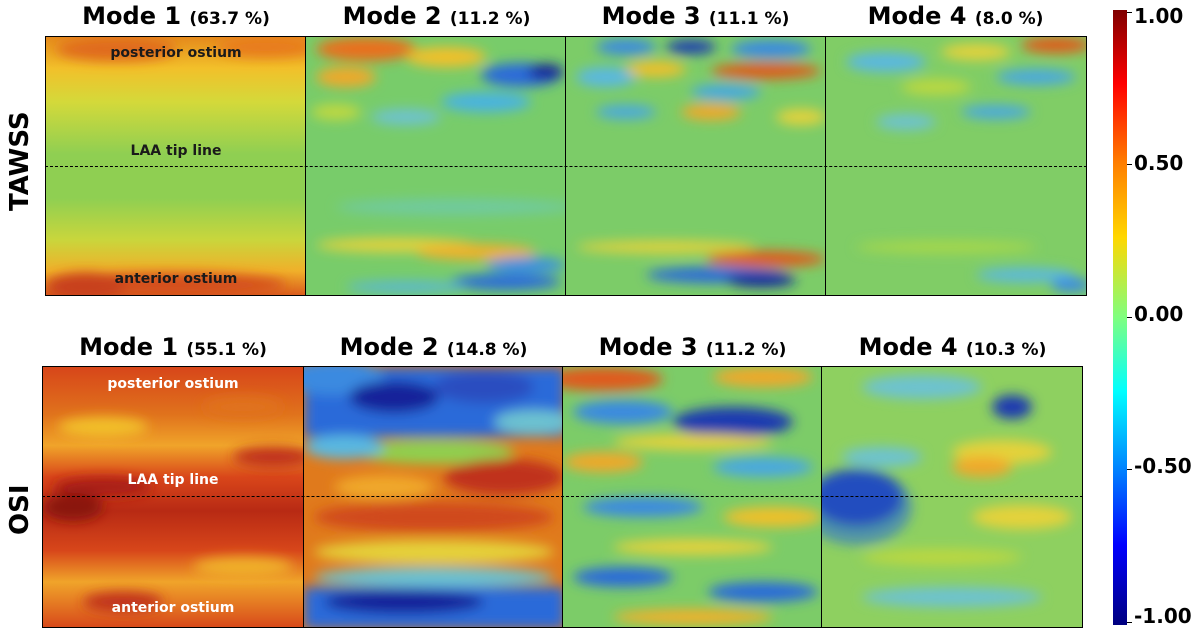  I want to click on annotation-laa-tip-osi: LAA tip line, so click(173, 480).